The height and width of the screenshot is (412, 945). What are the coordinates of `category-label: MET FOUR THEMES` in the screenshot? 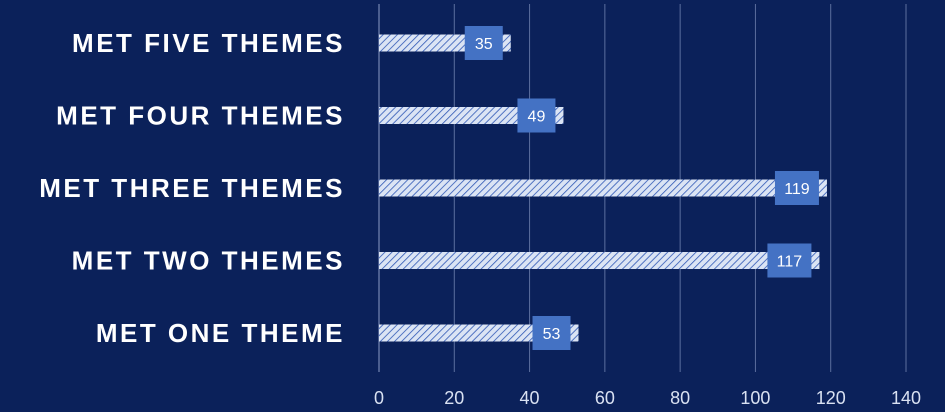 It's located at (200, 116).